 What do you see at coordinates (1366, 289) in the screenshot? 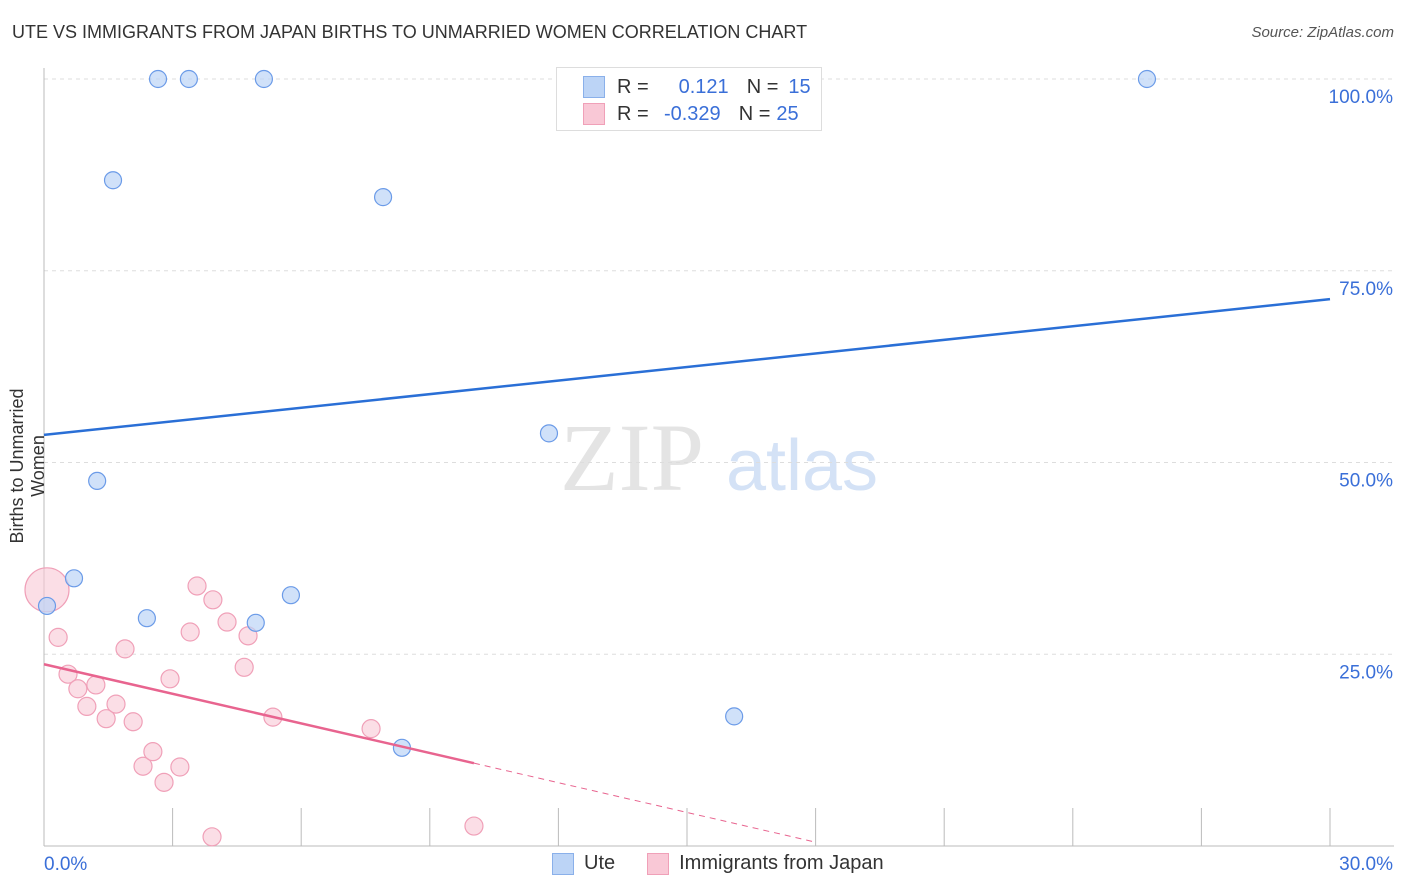
I see `y-tick-label: 75.0%` at bounding box center [1366, 289].